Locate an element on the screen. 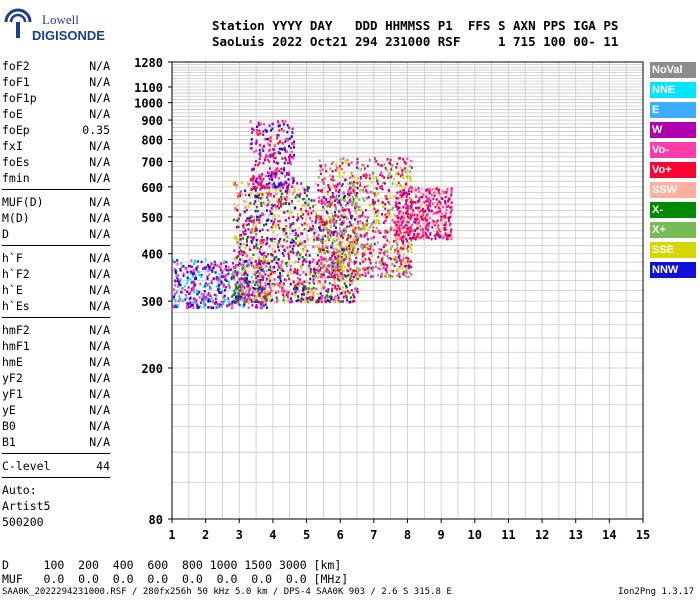 The image size is (700, 600). y-tick-label: 1100 is located at coordinates (148, 88).